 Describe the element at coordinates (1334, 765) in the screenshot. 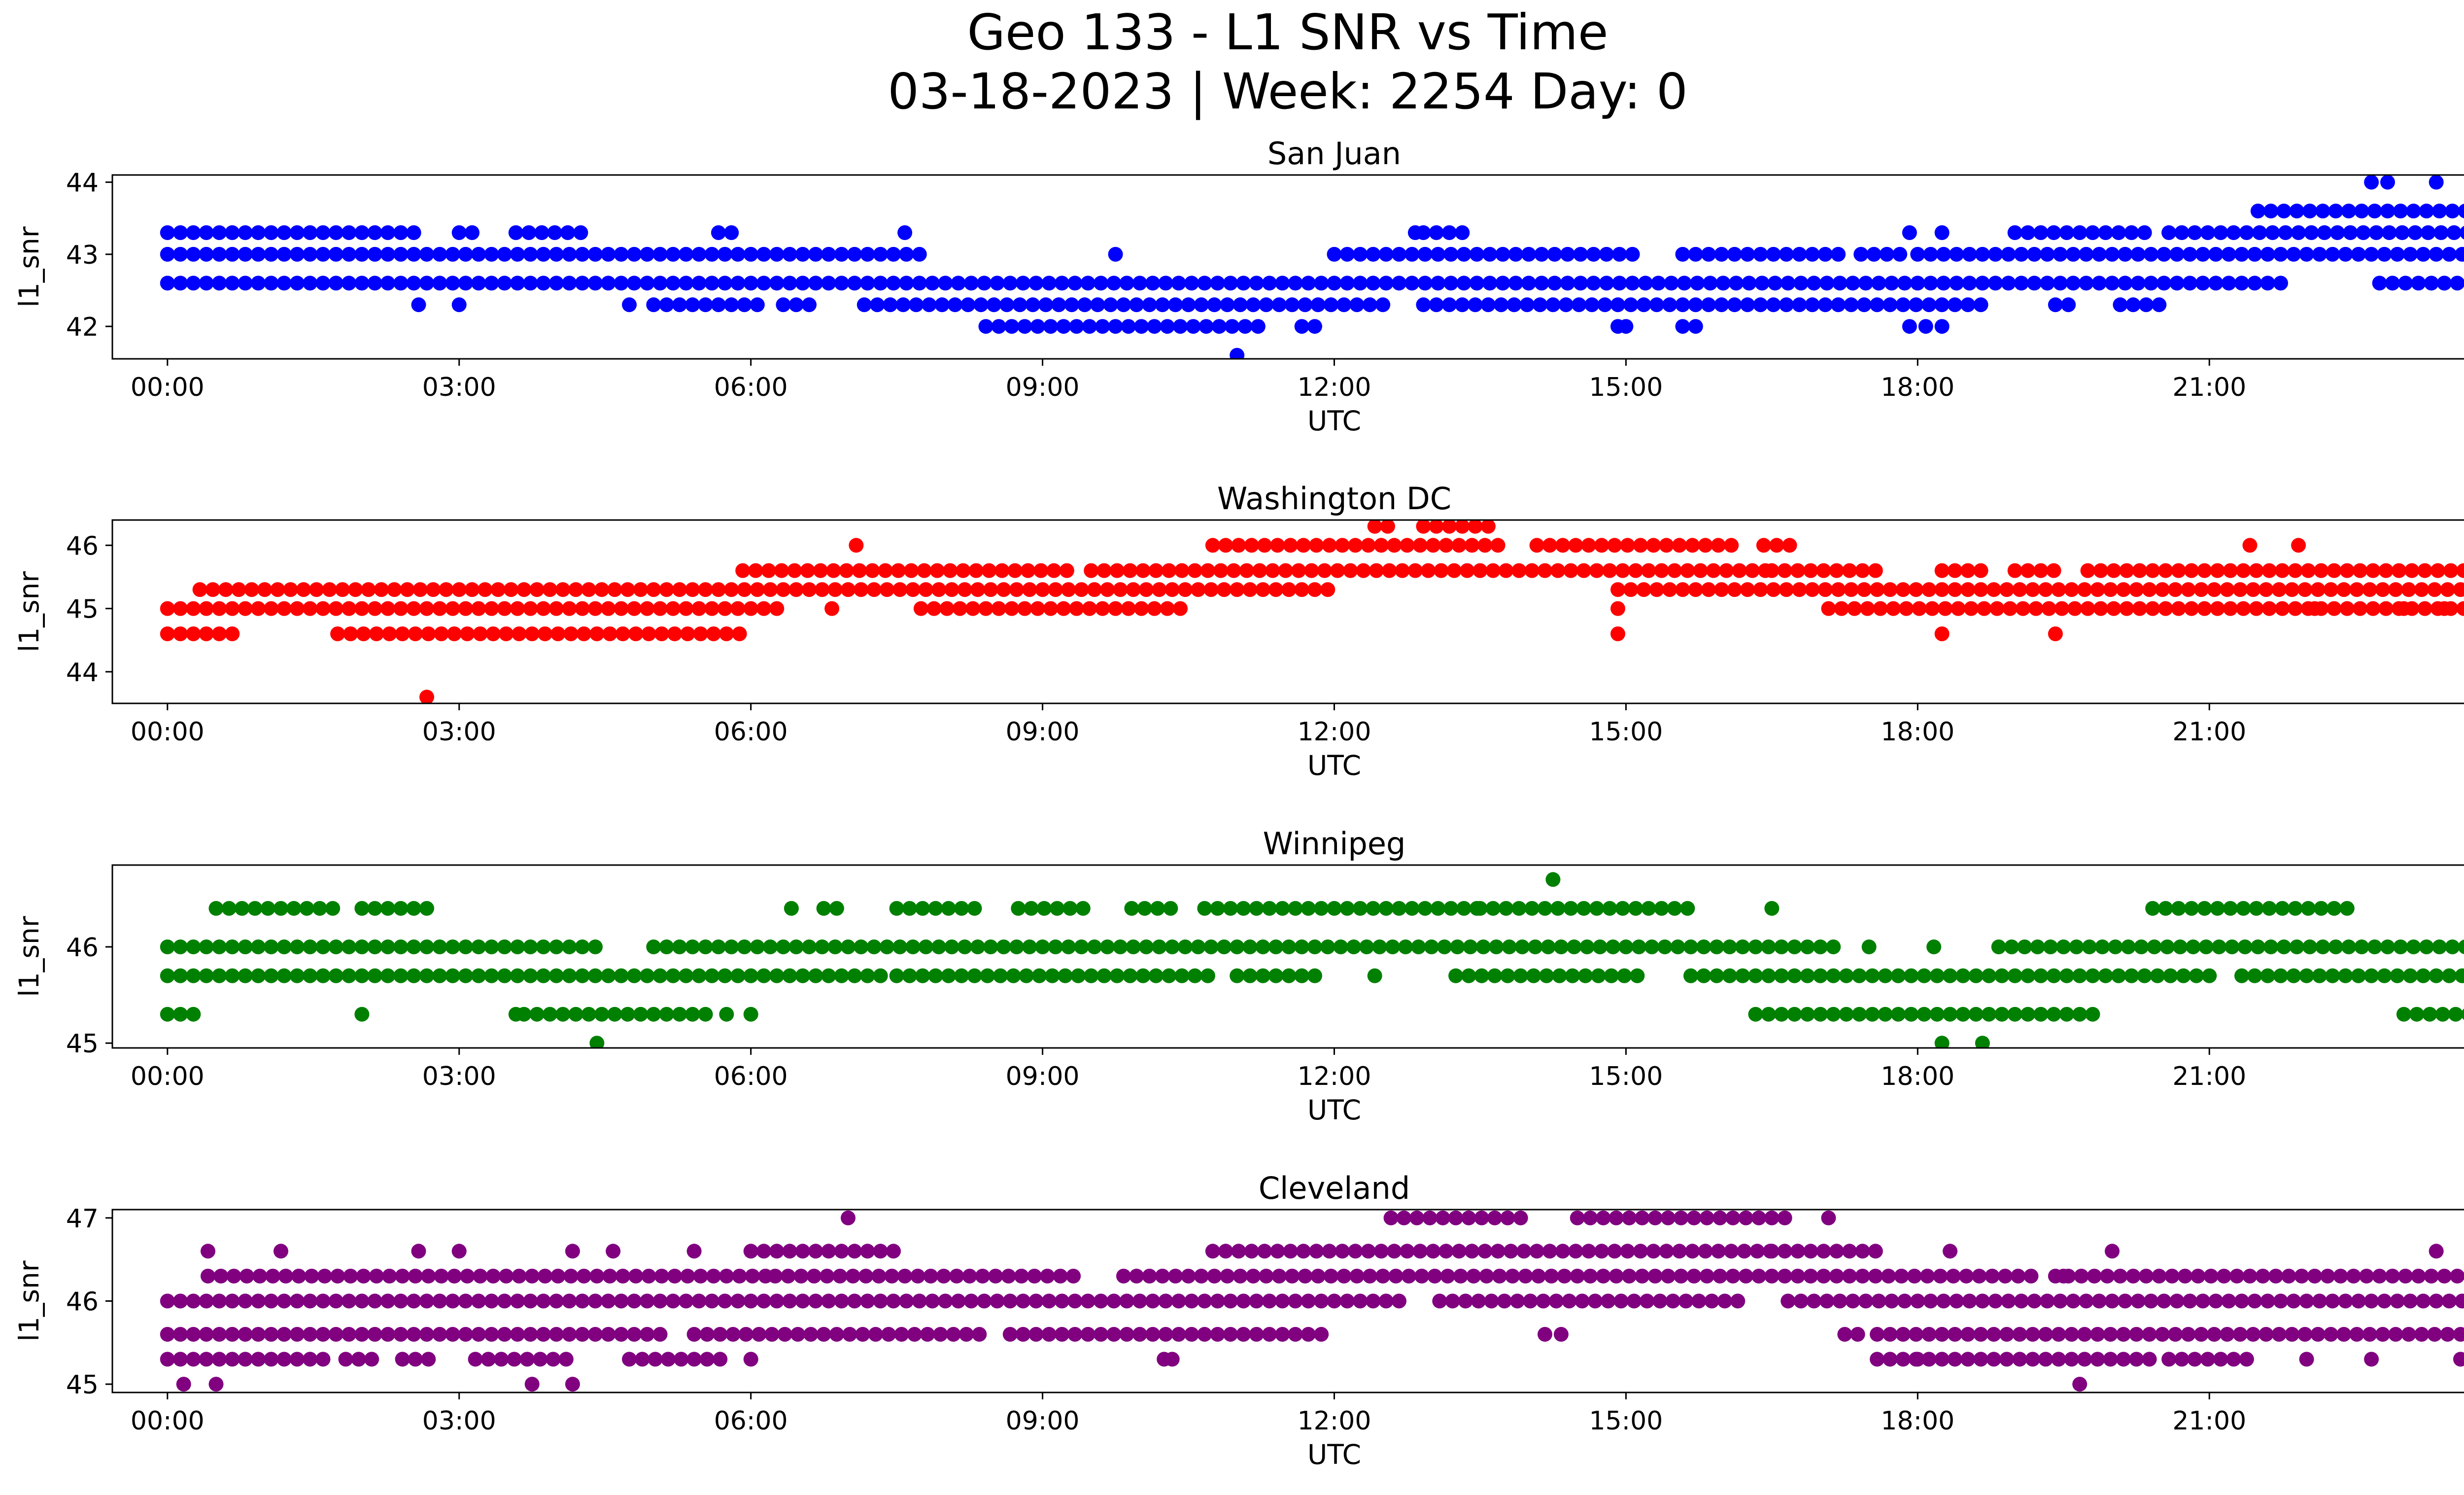

I see `x-axis-label: UTC` at that location.